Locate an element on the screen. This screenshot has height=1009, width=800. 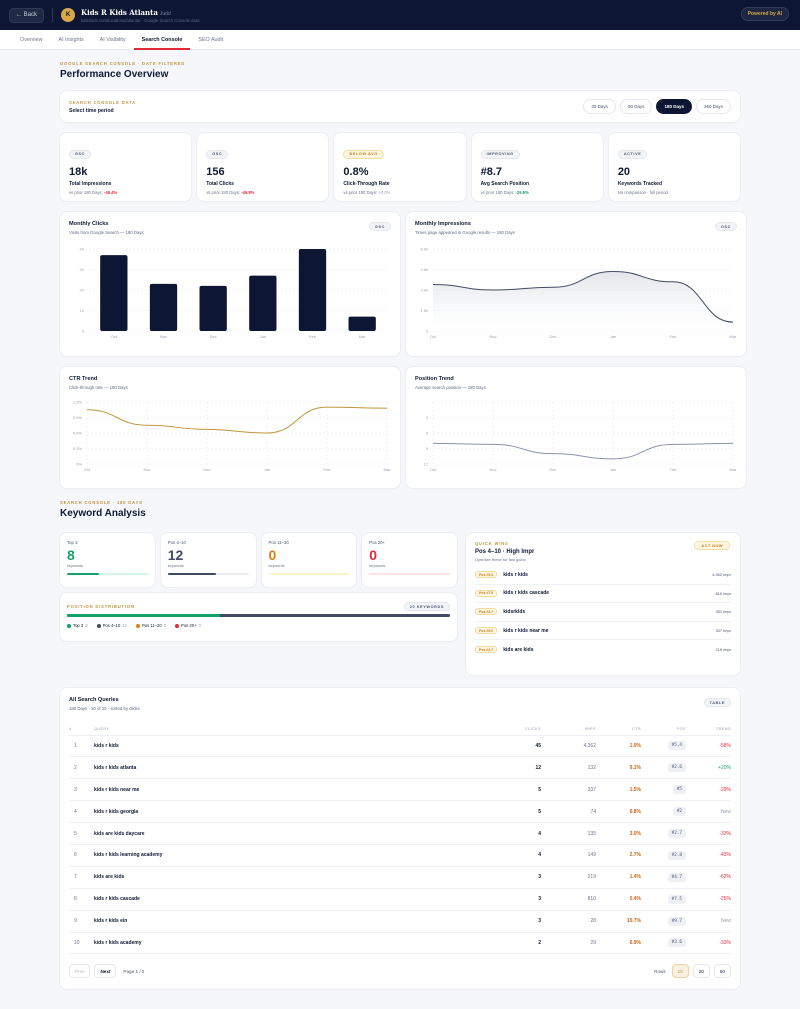
quick-win-item: Pos #7.5 kids r kids cascade 810 impr is located at coordinates (603, 594).